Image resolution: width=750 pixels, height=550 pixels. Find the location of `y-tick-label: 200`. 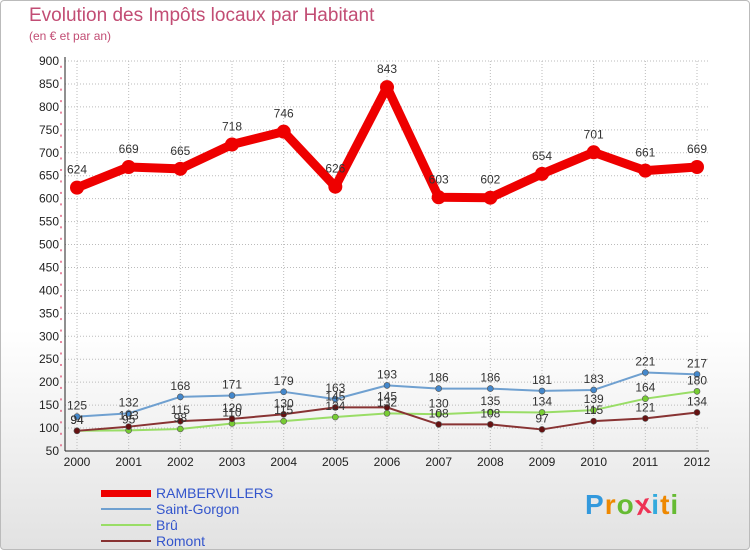

y-tick-label: 200 is located at coordinates (49, 382).